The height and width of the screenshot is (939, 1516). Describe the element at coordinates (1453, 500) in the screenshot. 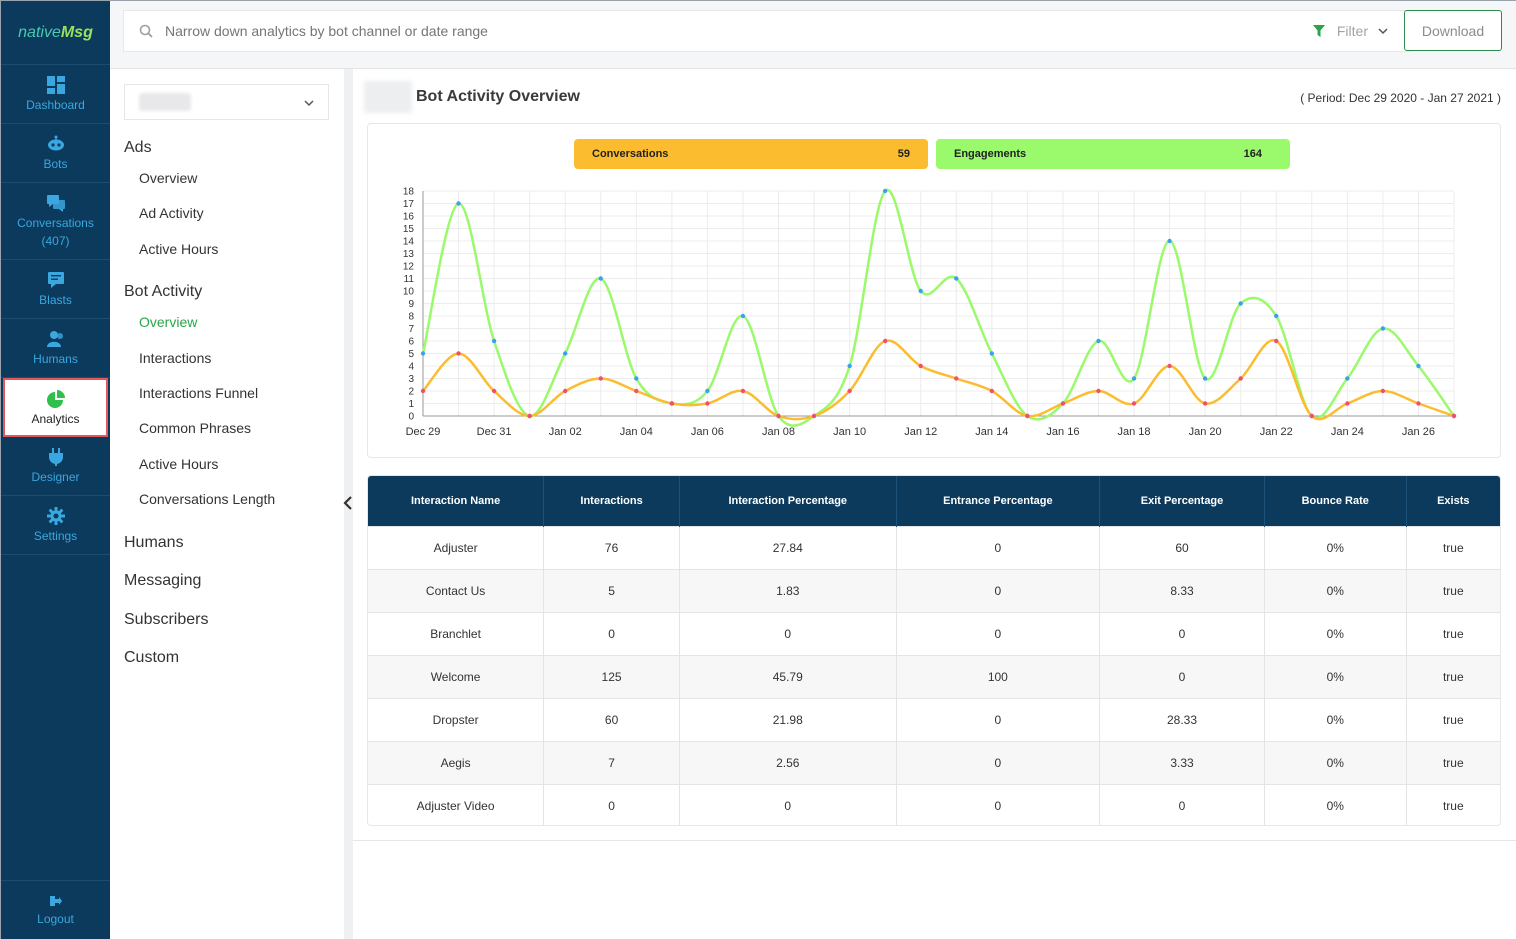

I see `column-header: Exists` at that location.